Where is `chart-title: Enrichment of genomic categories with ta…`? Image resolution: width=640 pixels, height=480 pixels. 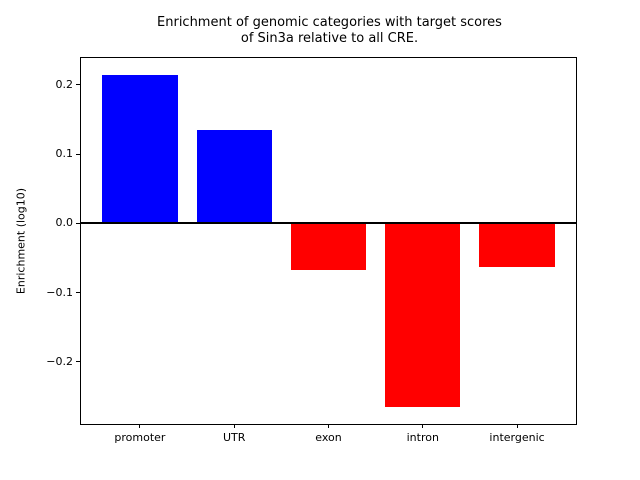 chart-title: Enrichment of genomic categories with ta… is located at coordinates (329, 30).